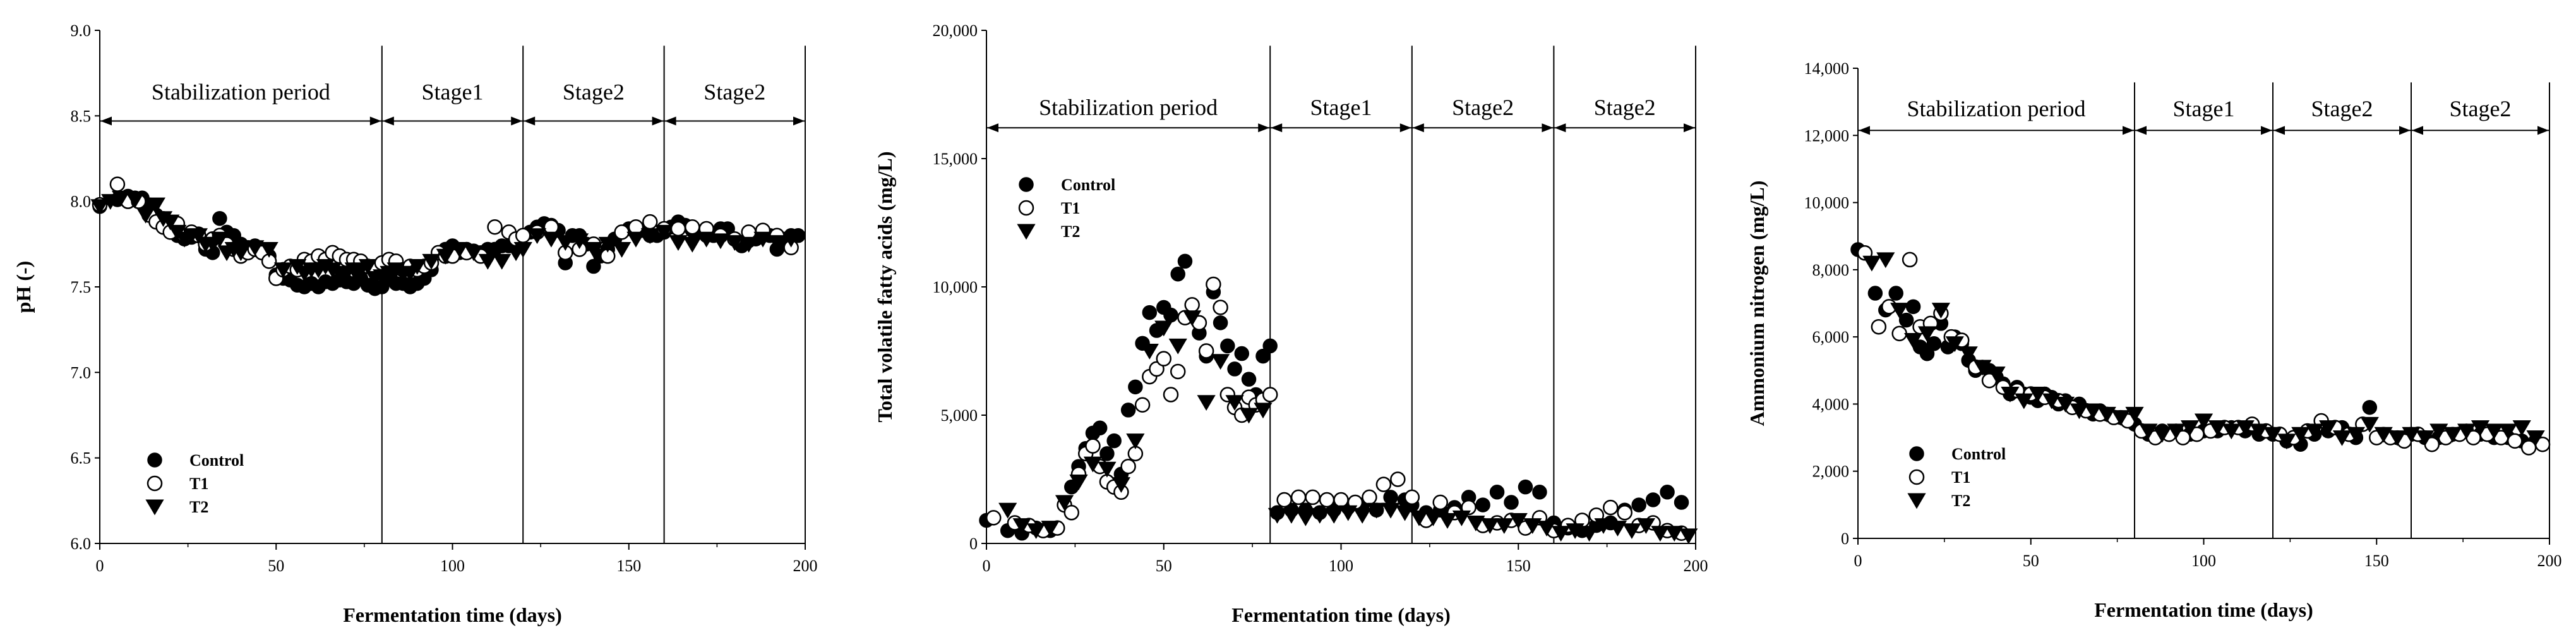 This screenshot has height=642, width=2576. I want to click on legend-label: T2, so click(1070, 231).